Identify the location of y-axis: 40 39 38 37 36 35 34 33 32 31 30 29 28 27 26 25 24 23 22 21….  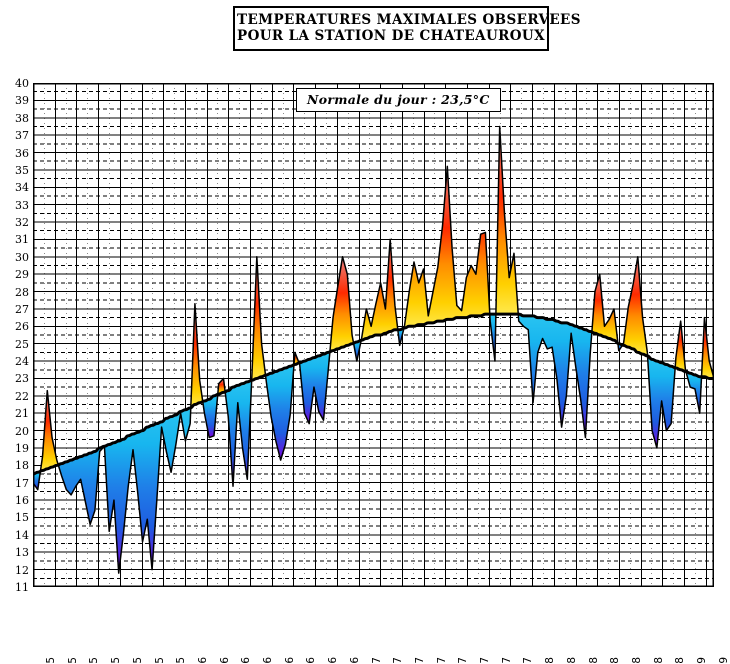
(14, 335).